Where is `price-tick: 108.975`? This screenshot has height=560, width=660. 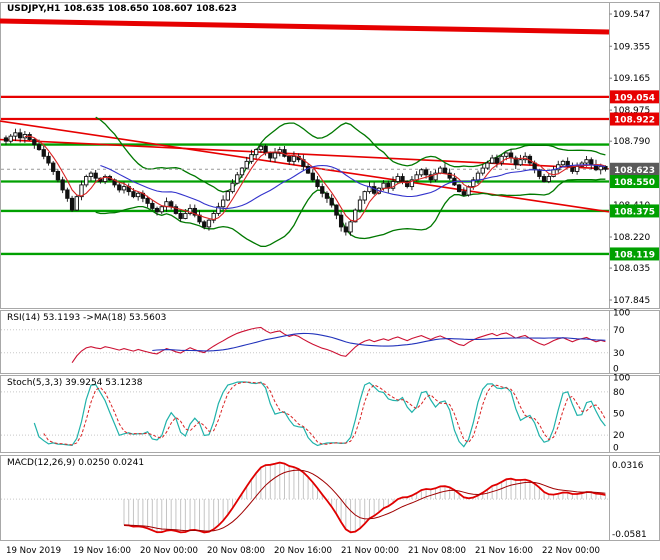 price-tick: 108.975 is located at coordinates (631, 111).